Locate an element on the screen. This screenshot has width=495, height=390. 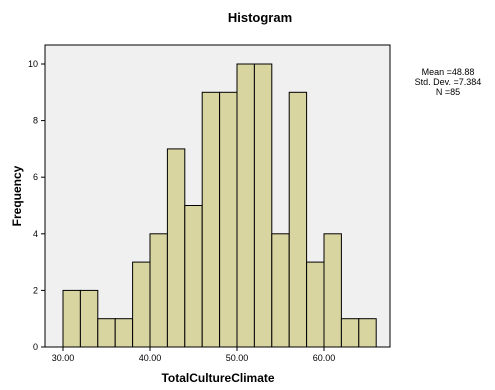
chart-title: Histogram is located at coordinates (260, 17).